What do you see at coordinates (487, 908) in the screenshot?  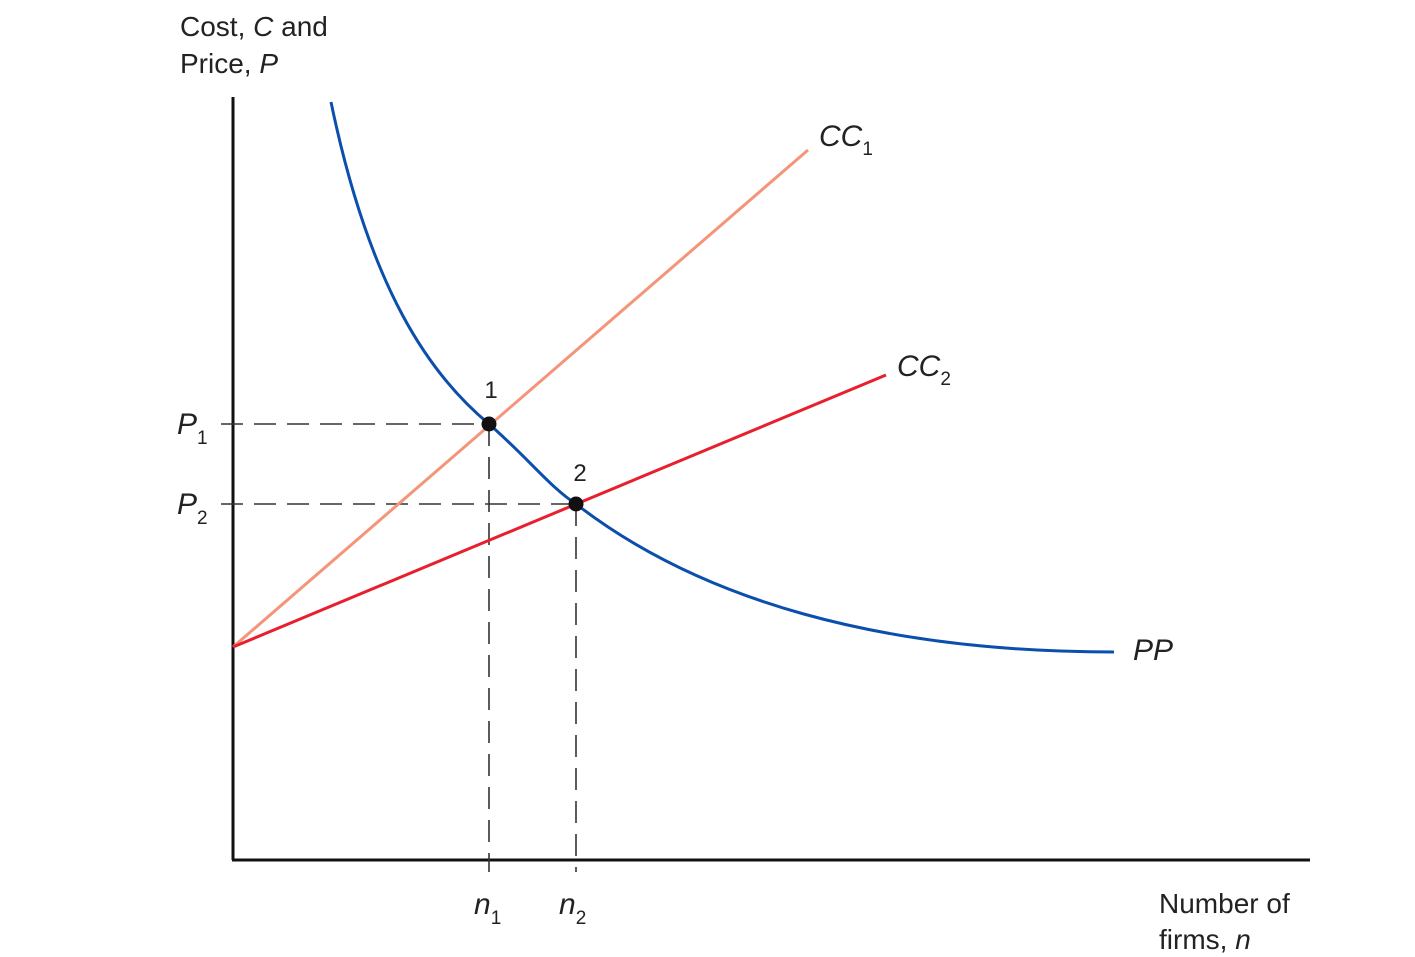 I see `n1-tick-label: n1` at bounding box center [487, 908].